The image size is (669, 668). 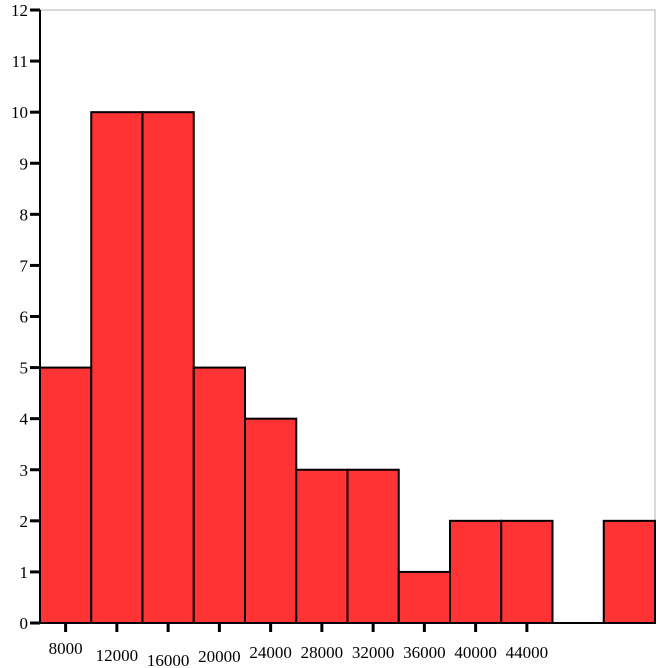 What do you see at coordinates (24, 419) in the screenshot?
I see `y-tick-label: 4` at bounding box center [24, 419].